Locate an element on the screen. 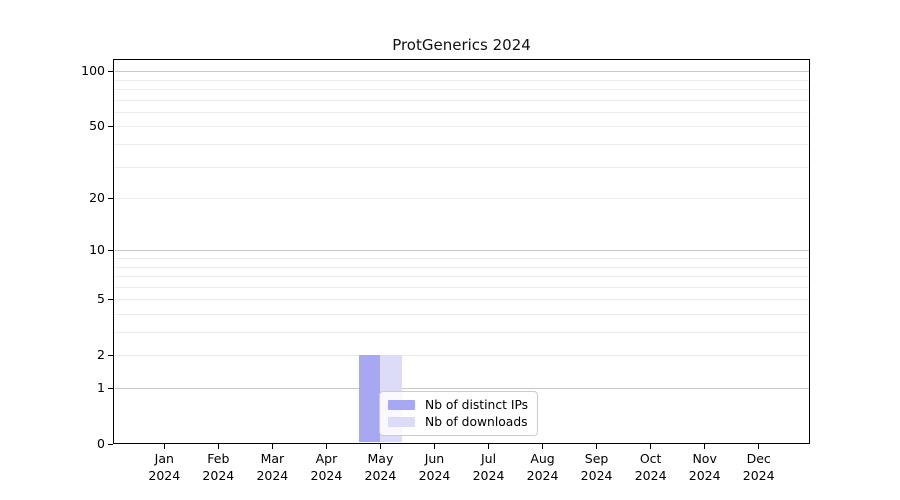  legend-swatch-nb-of-distinct-ips is located at coordinates (401, 405).